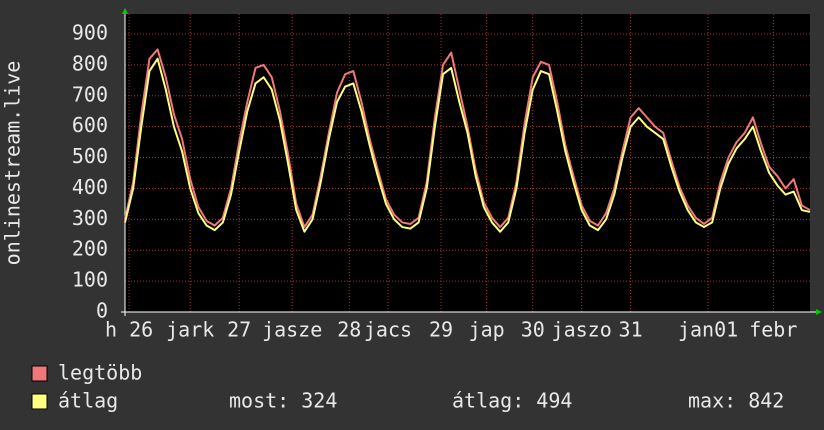 The width and height of the screenshot is (824, 430). Describe the element at coordinates (90, 63) in the screenshot. I see `y-tick-label: 800` at that location.